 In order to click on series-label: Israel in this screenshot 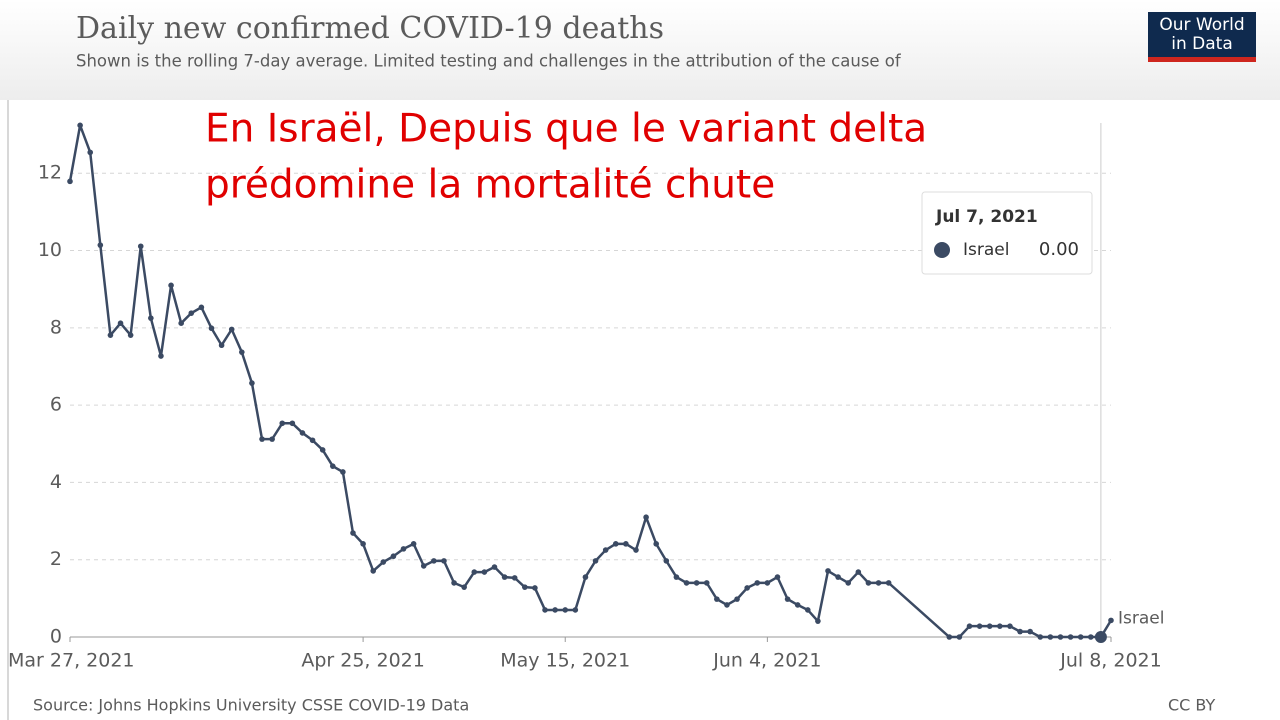, I will do `click(1141, 618)`.